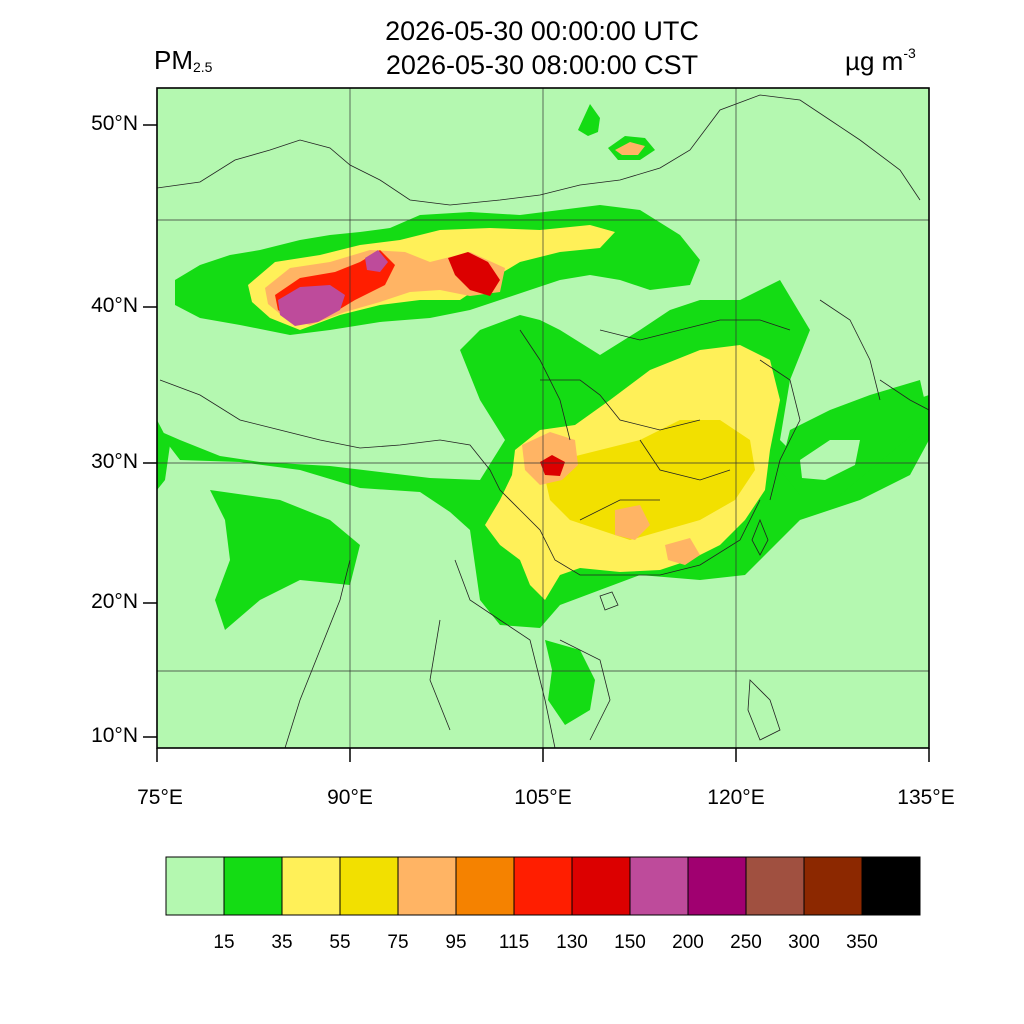 This screenshot has width=1024, height=1024. I want to click on local-time-title: 2026-05-30 08:00:00 CST, so click(542, 65).